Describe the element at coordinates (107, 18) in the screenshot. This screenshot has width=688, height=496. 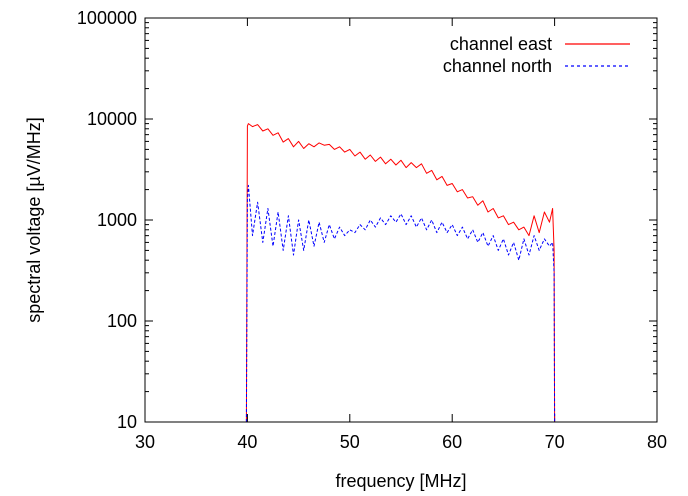
I see `y-tick-label: 100000` at that location.